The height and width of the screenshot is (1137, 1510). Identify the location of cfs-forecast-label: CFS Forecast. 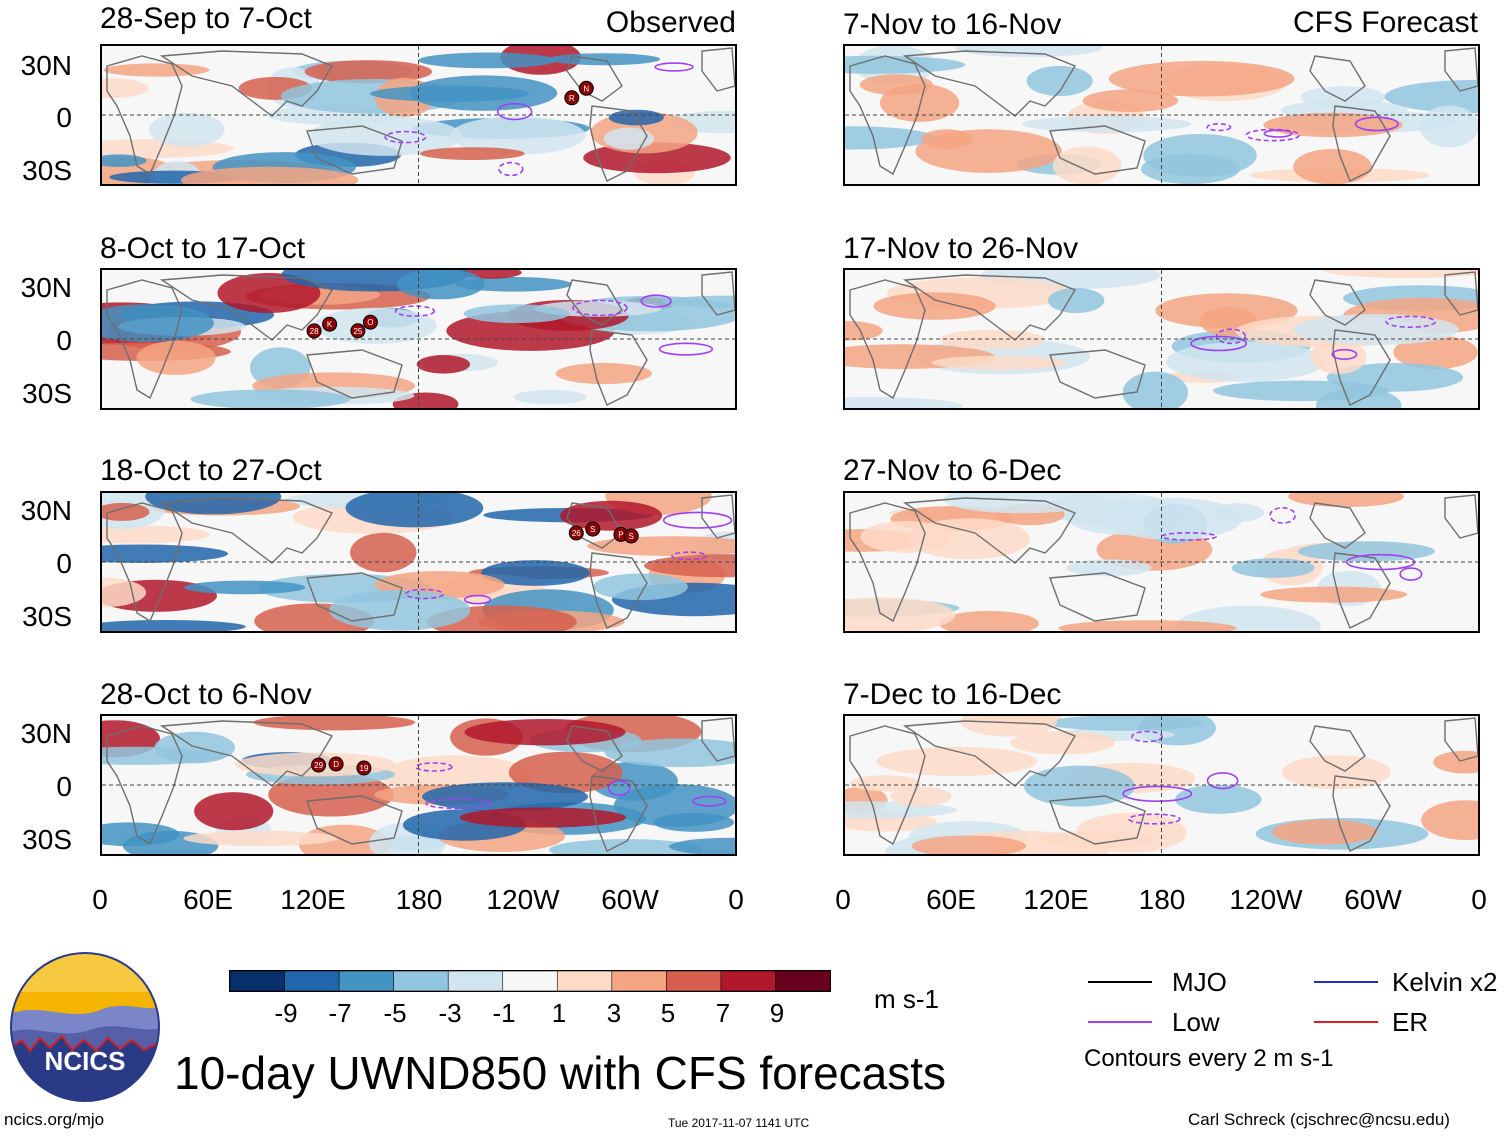
(1385, 22).